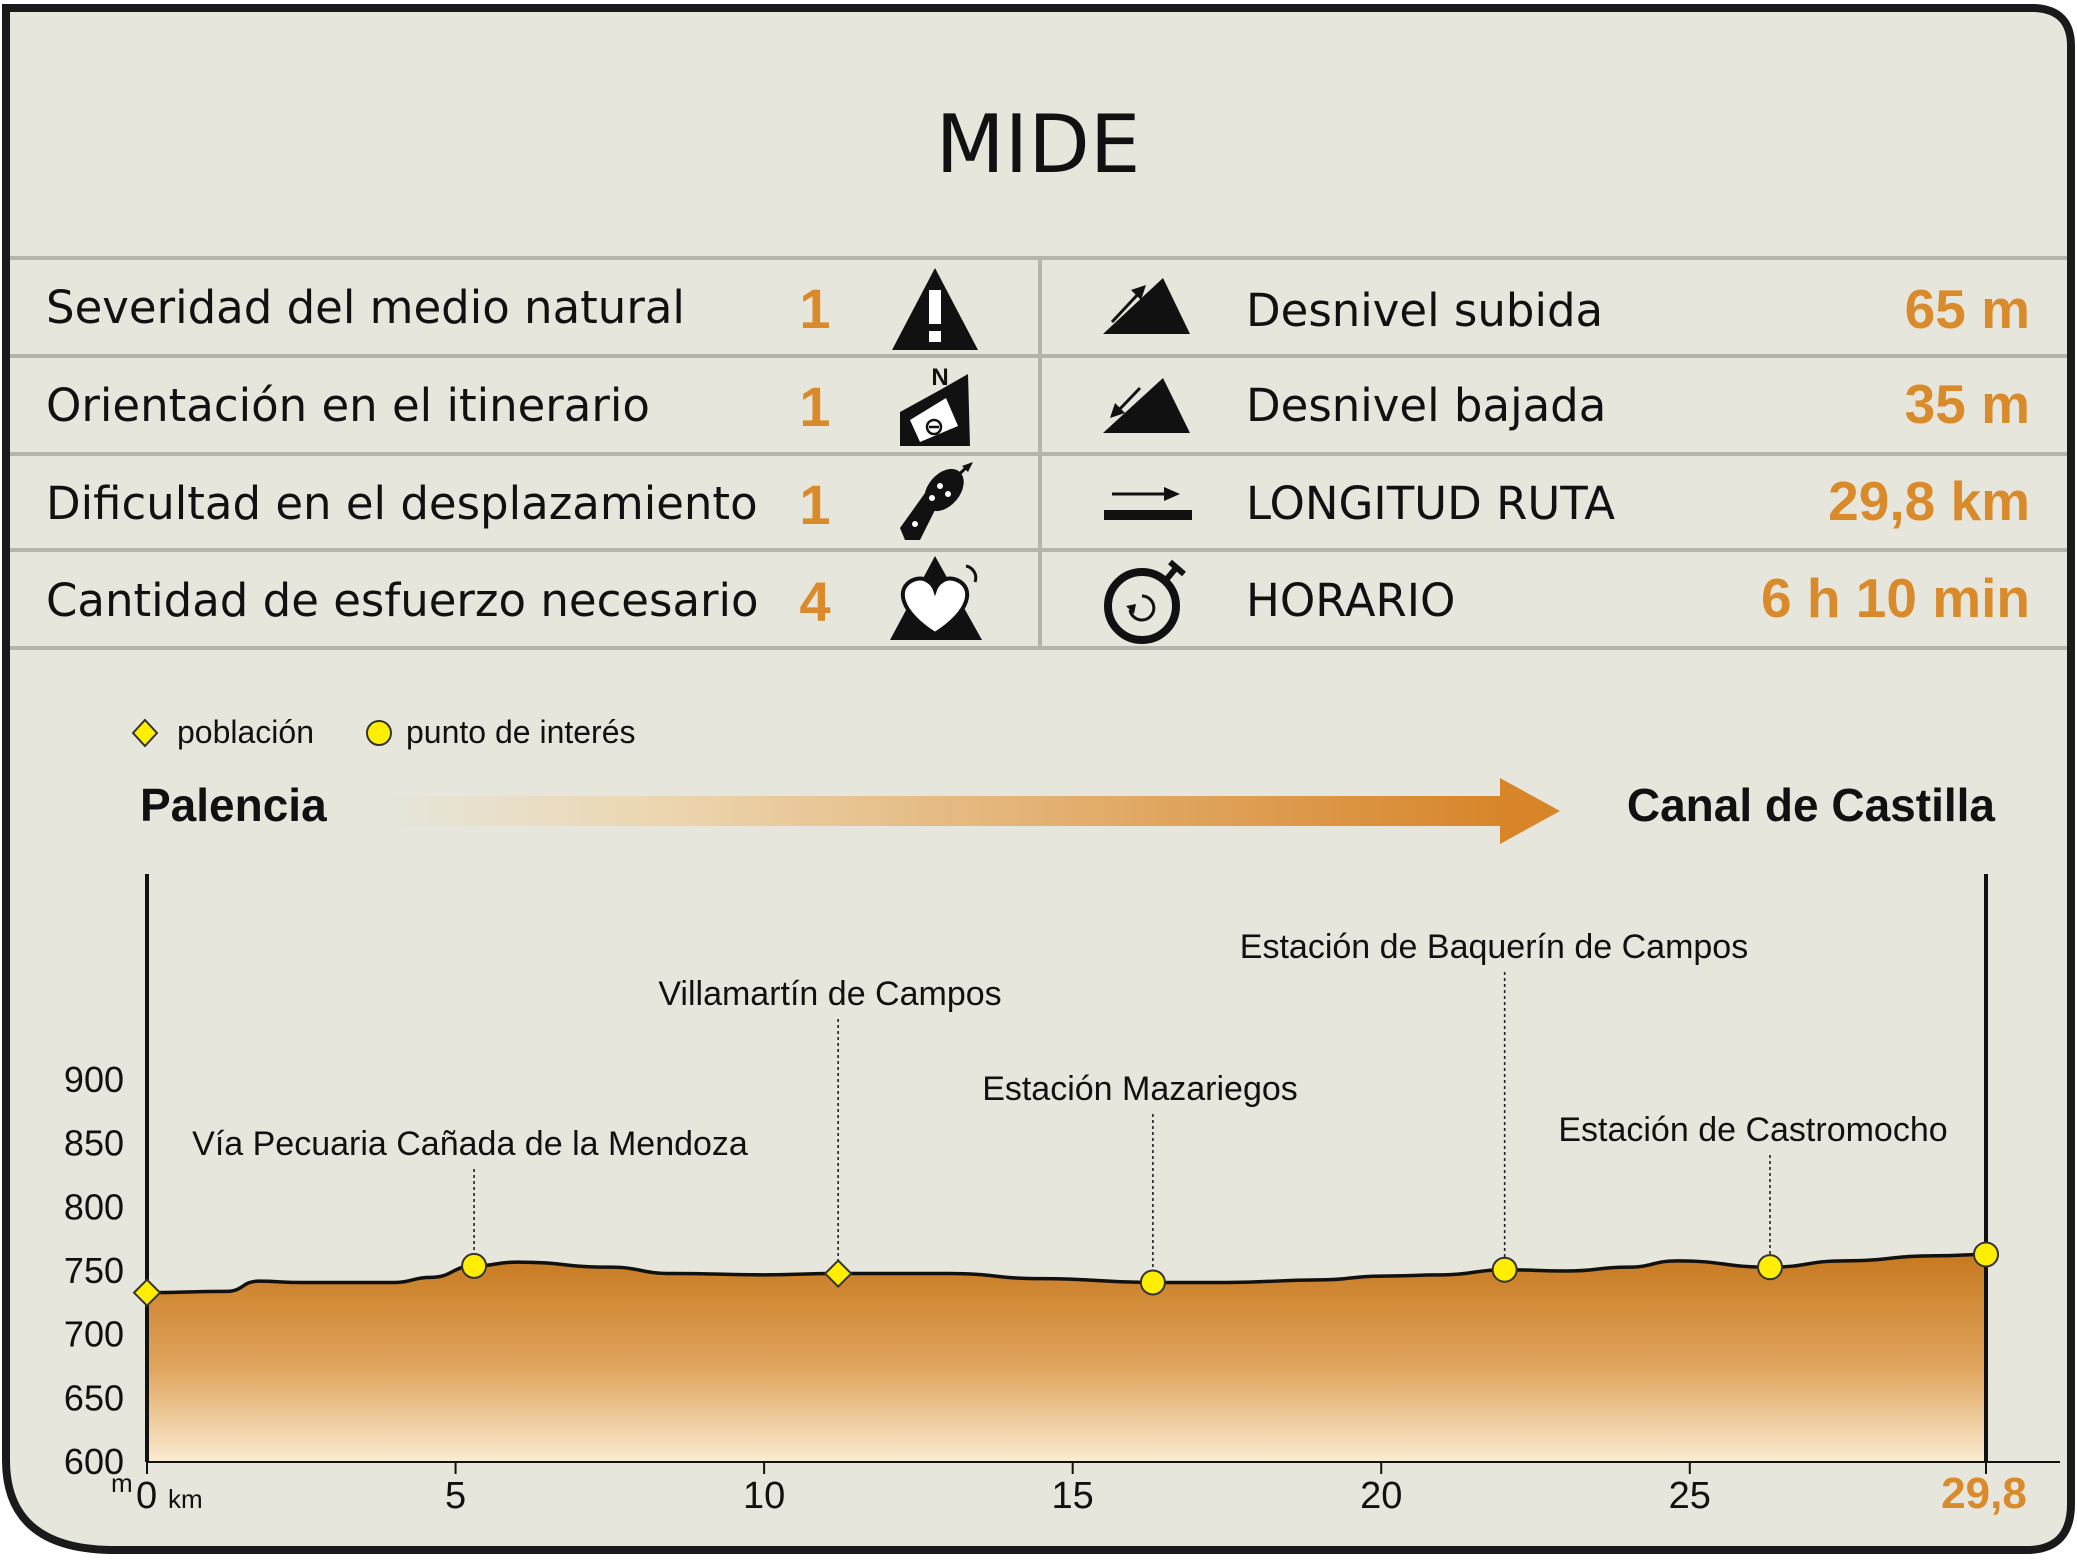 The height and width of the screenshot is (1561, 2077). What do you see at coordinates (122, 1483) in the screenshot?
I see `y-unit: m` at bounding box center [122, 1483].